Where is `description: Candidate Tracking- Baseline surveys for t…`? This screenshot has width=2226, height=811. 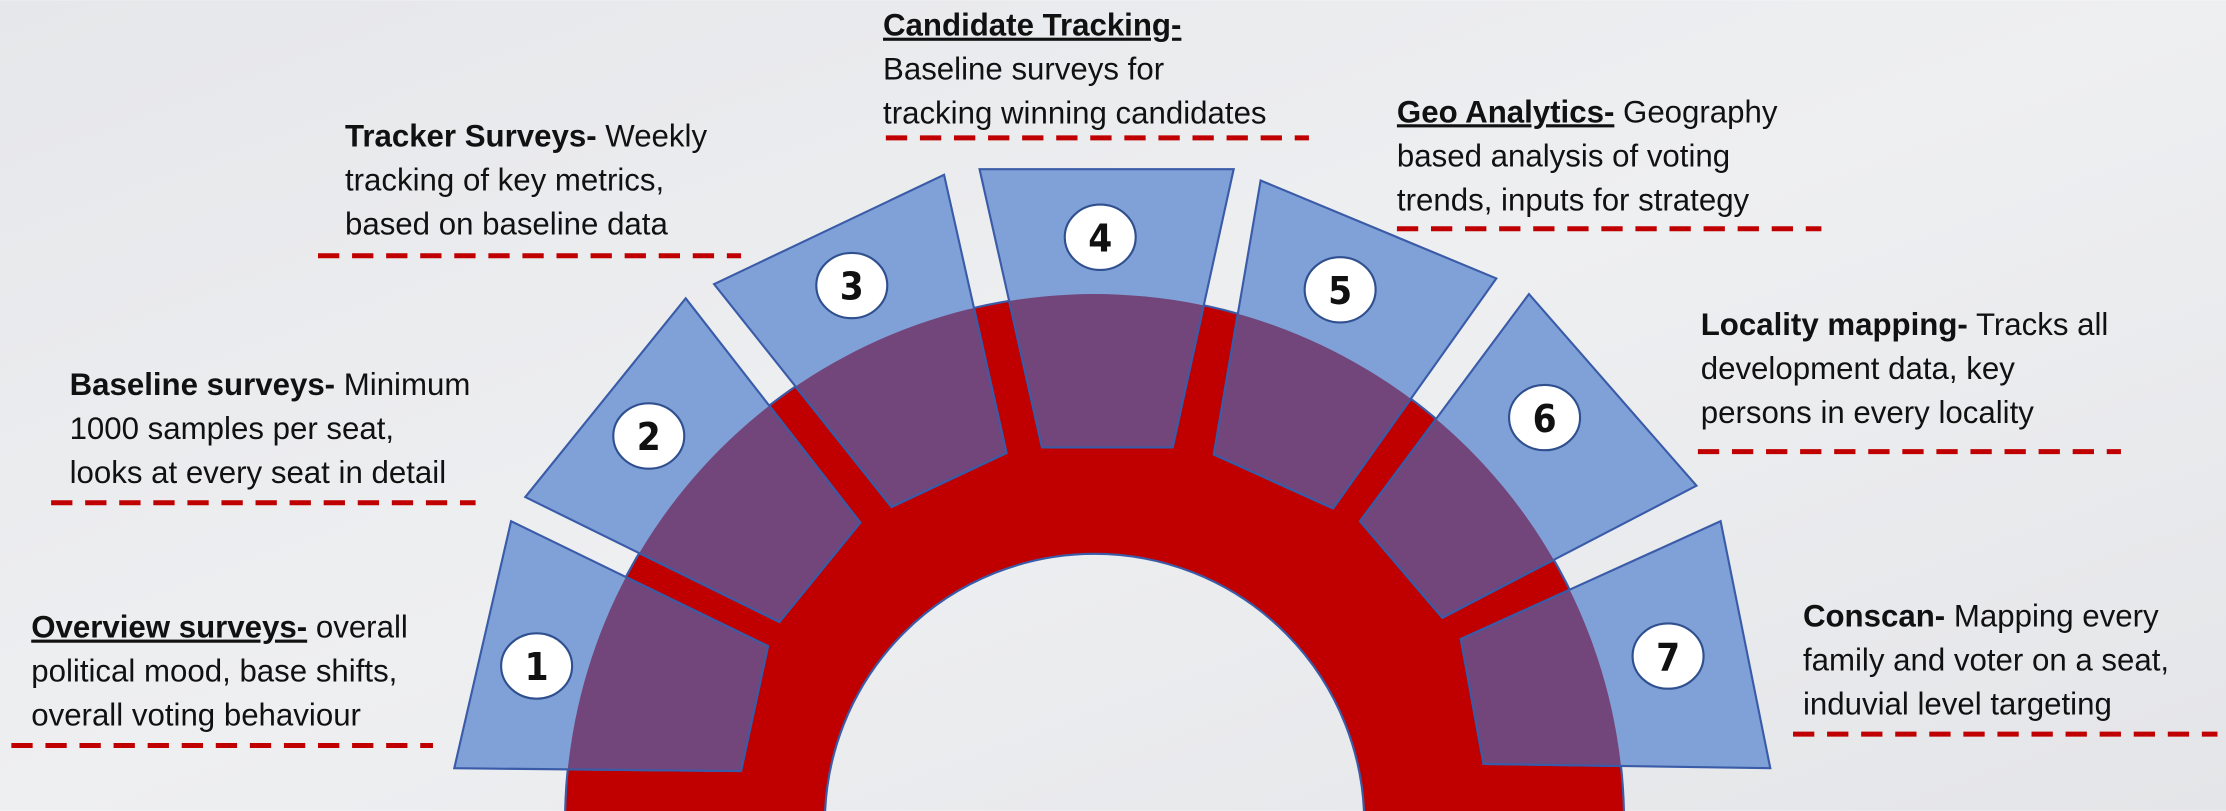
description: Candidate Tracking- Baseline surveys for t… is located at coordinates (1075, 69).